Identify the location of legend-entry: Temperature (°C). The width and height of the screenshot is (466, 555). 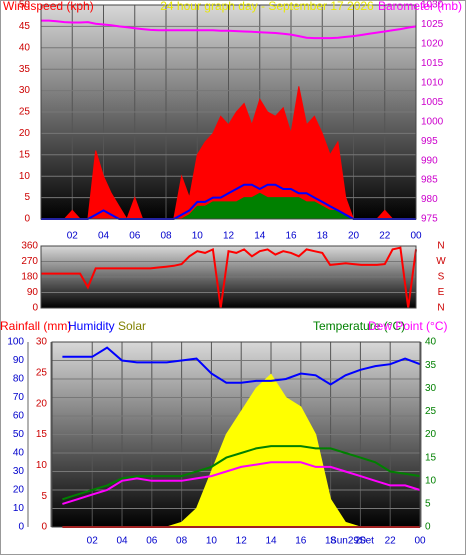
(359, 326).